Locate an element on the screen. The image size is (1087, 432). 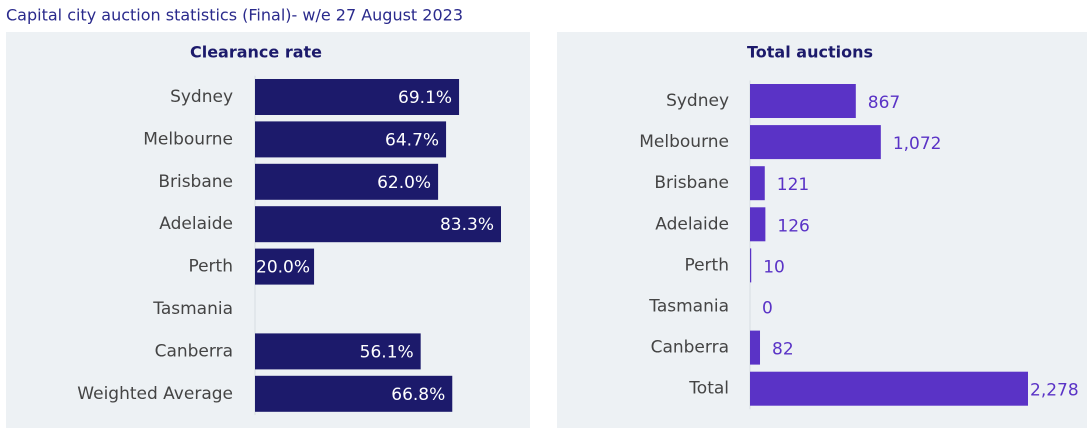
value-label: 56.1% is located at coordinates (387, 352).